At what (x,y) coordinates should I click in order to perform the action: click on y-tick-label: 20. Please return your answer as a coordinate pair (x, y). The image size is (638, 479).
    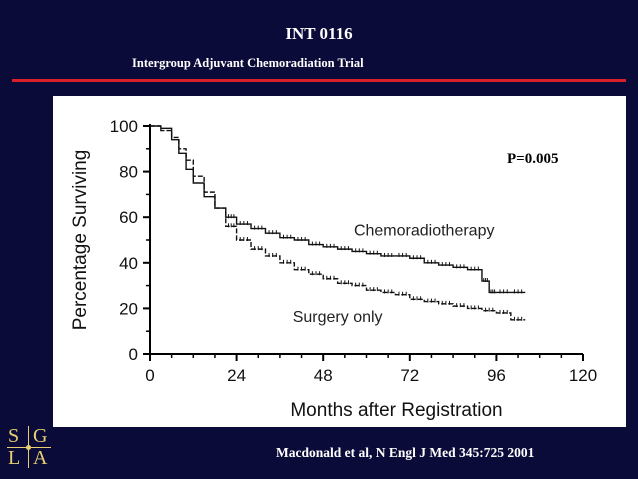
    Looking at the image, I should click on (128, 308).